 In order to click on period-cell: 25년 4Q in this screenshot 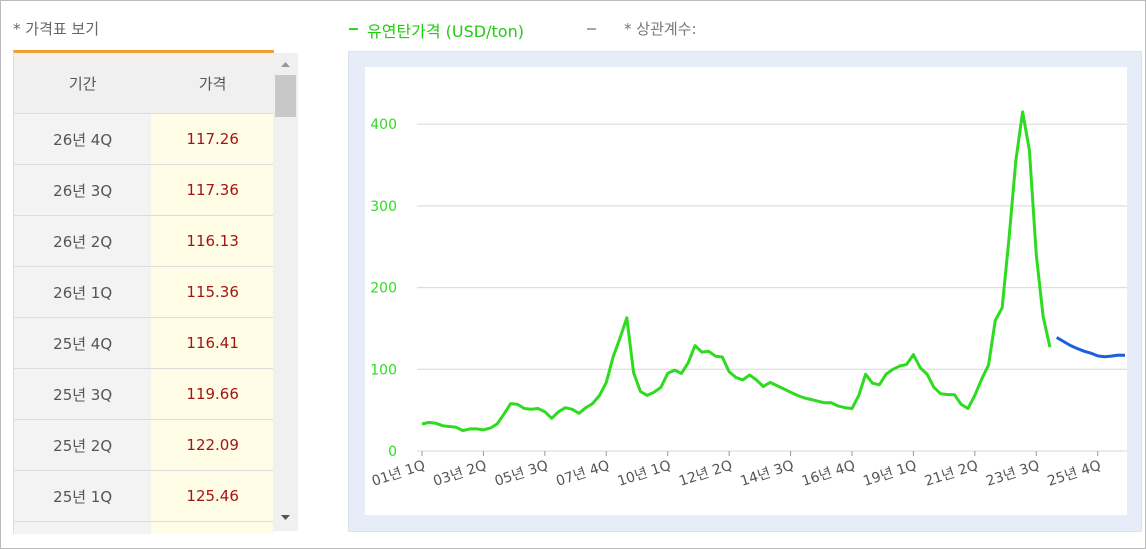, I will do `click(83, 343)`.